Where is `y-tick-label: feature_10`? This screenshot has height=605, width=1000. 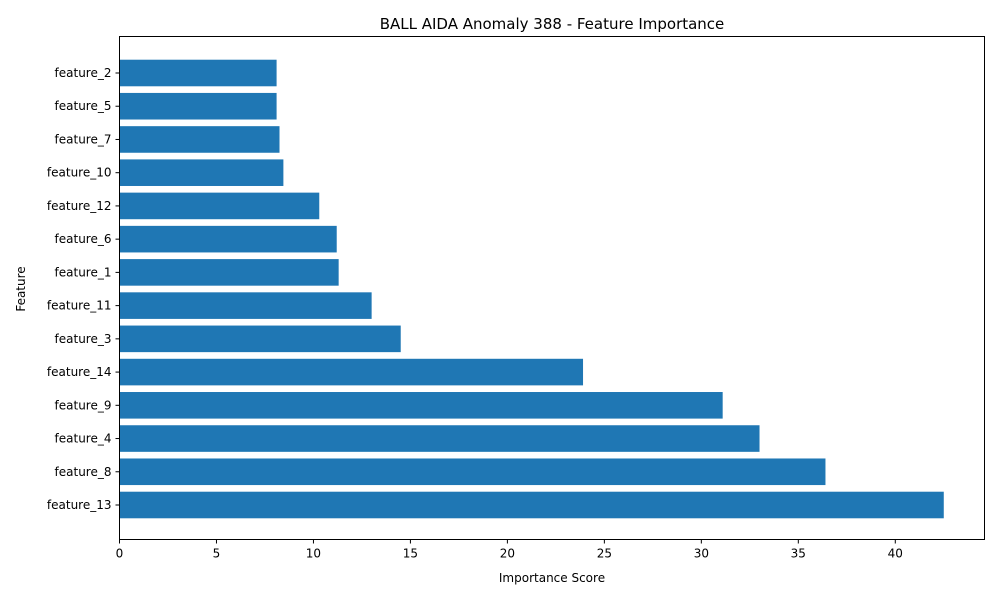 y-tick-label: feature_10 is located at coordinates (79, 173).